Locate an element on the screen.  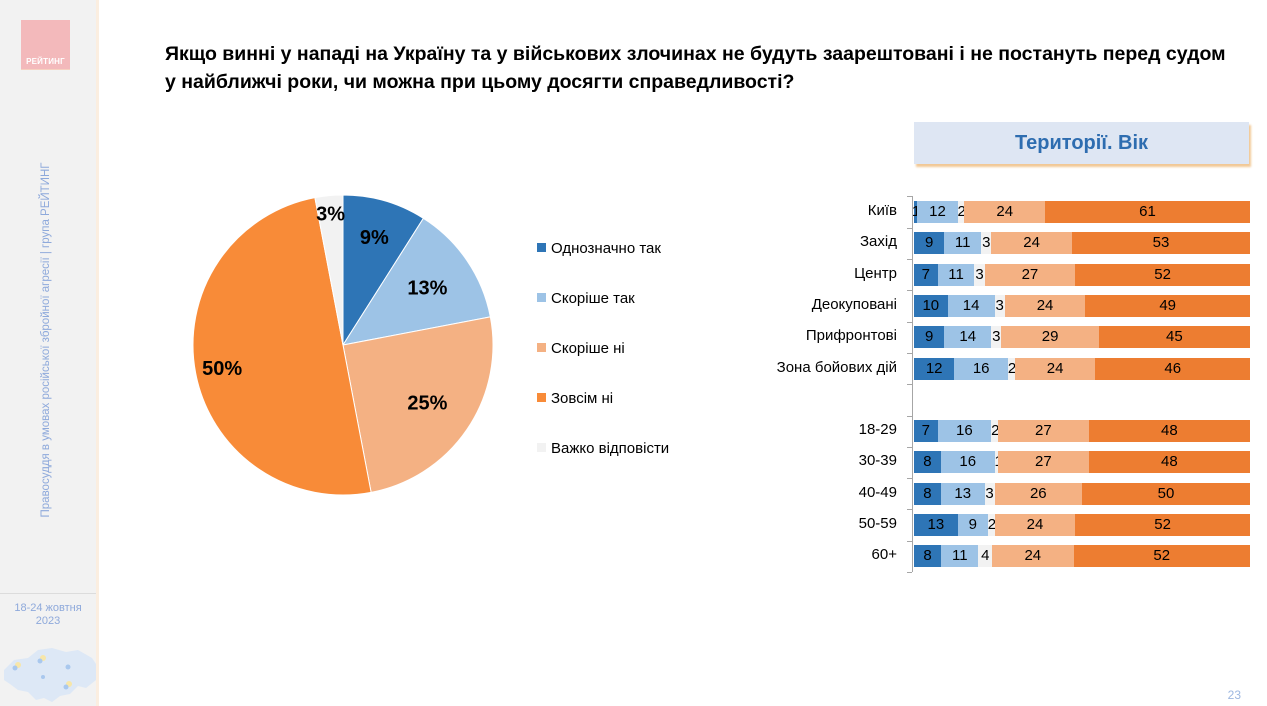
category-label: Прифронтові is located at coordinates (851, 335).